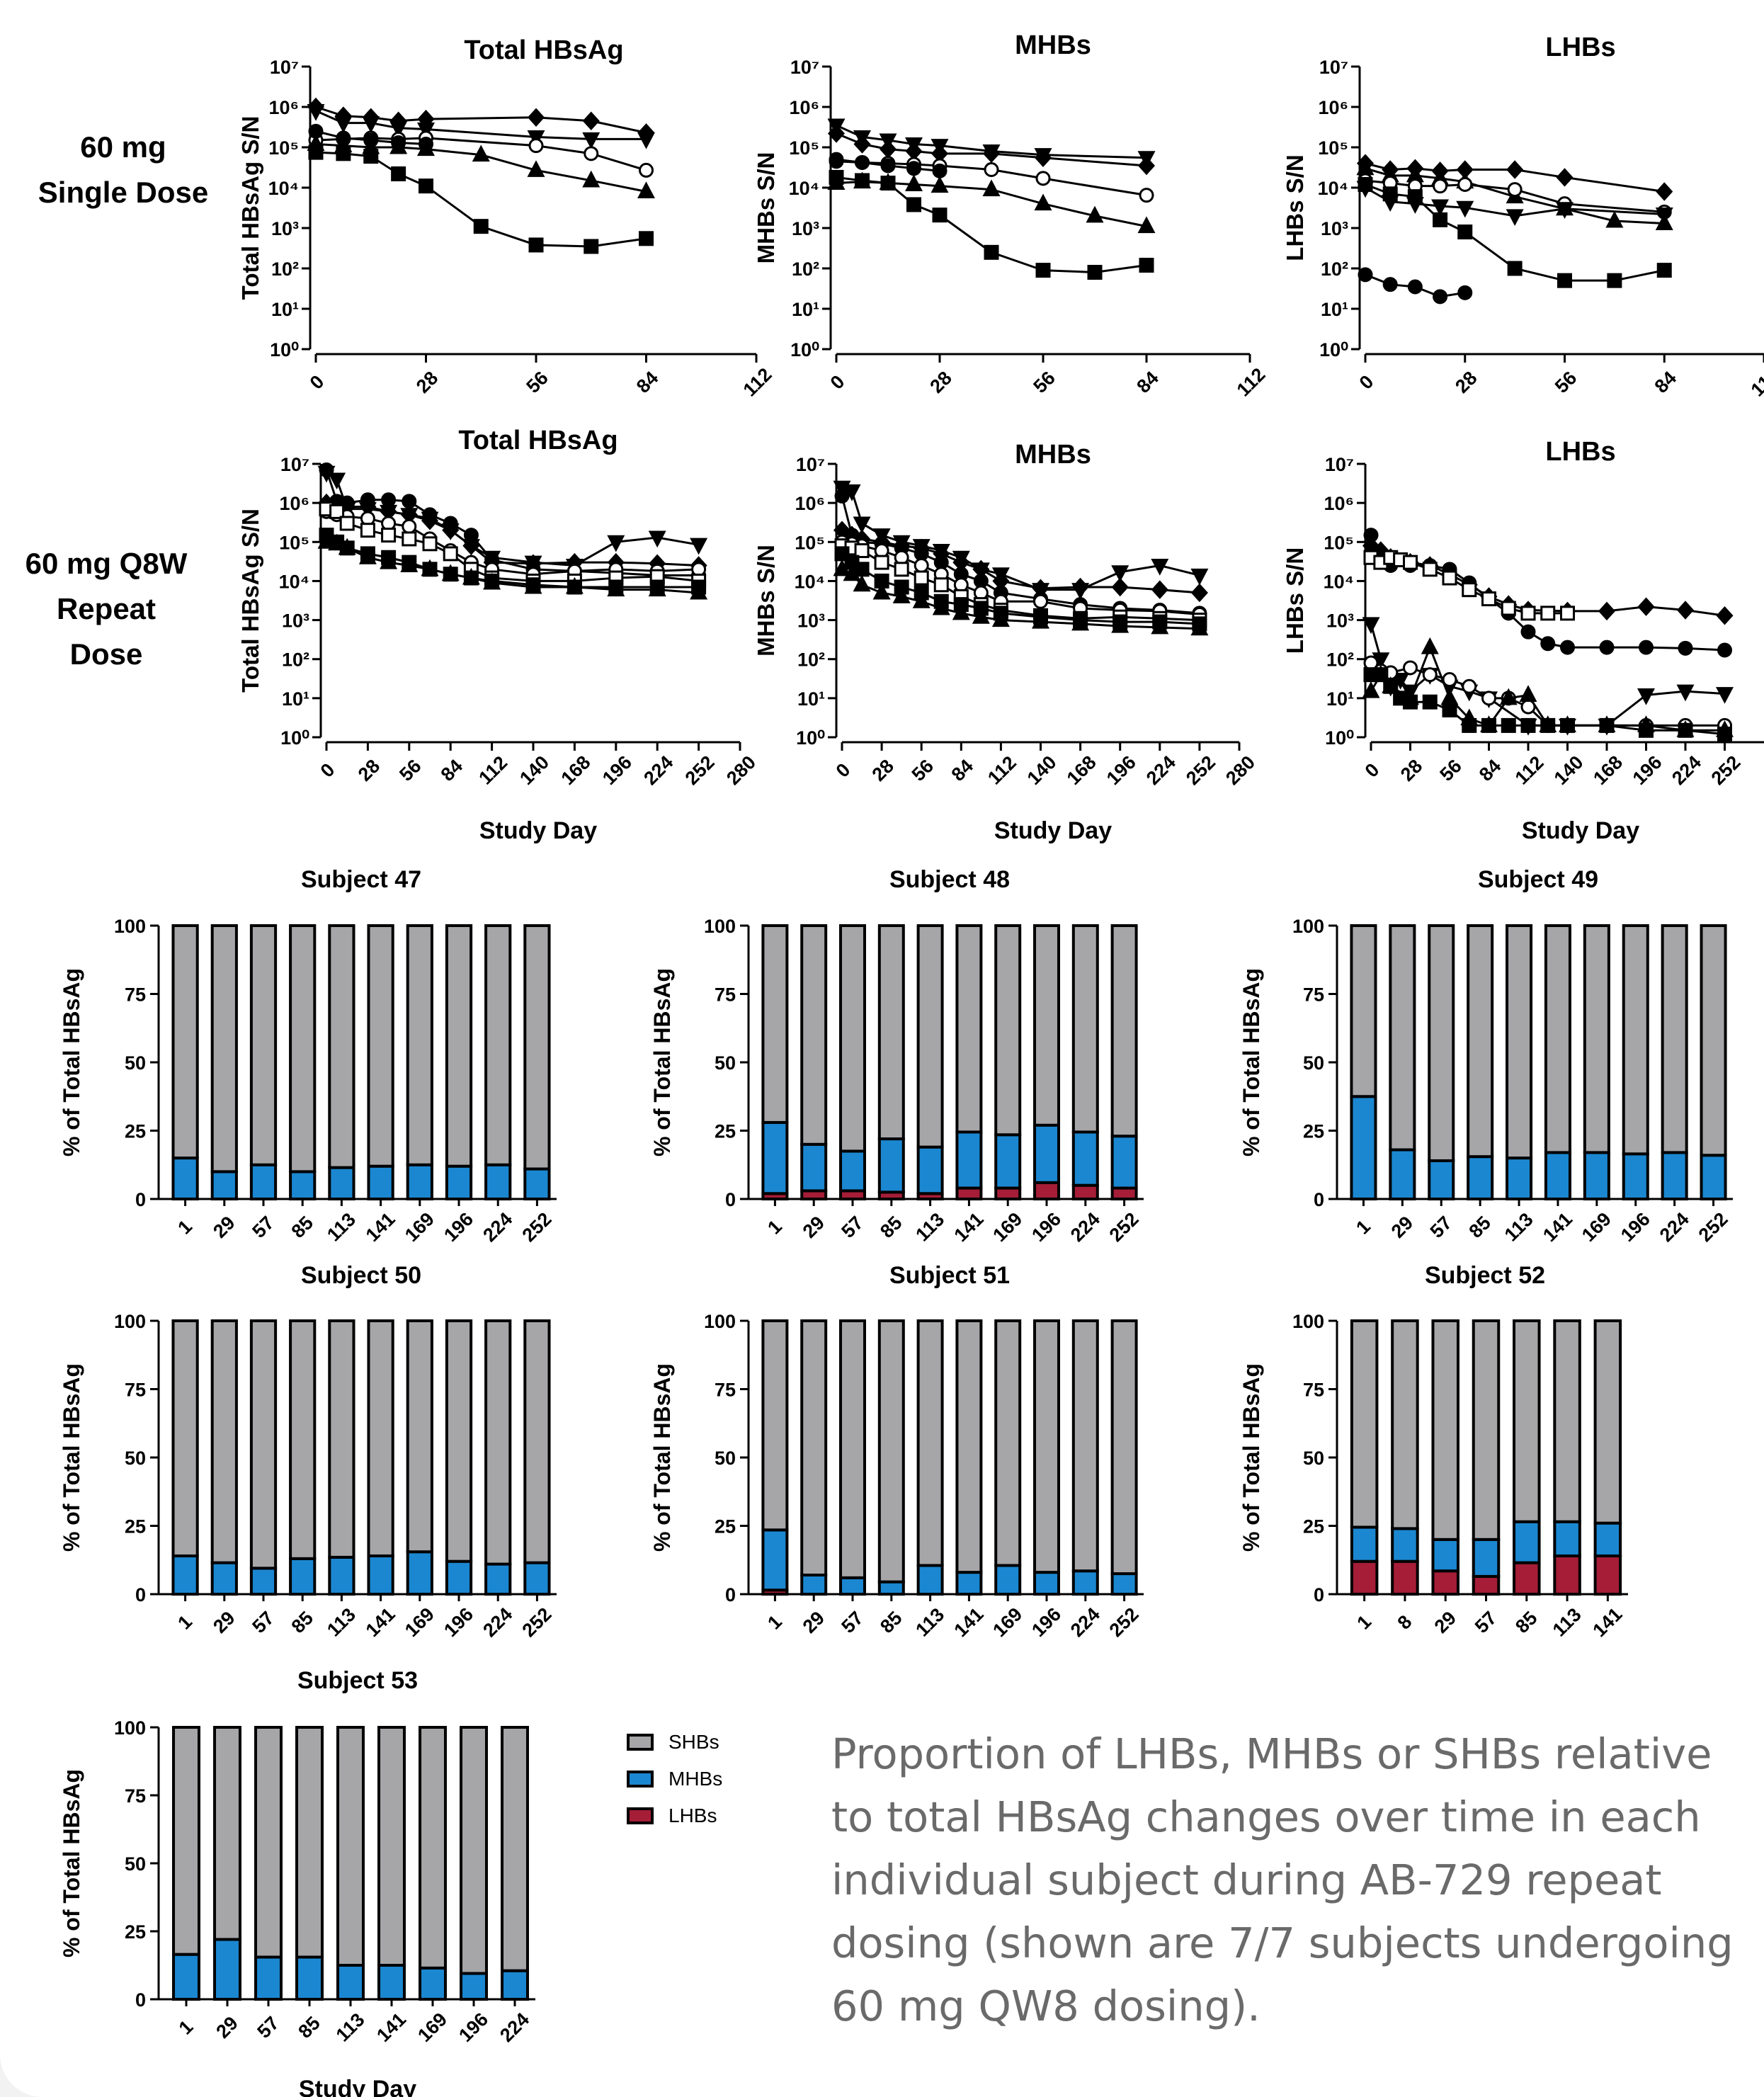  What do you see at coordinates (674, 1779) in the screenshot?
I see `legend: SHBs MHBs LHBs` at bounding box center [674, 1779].